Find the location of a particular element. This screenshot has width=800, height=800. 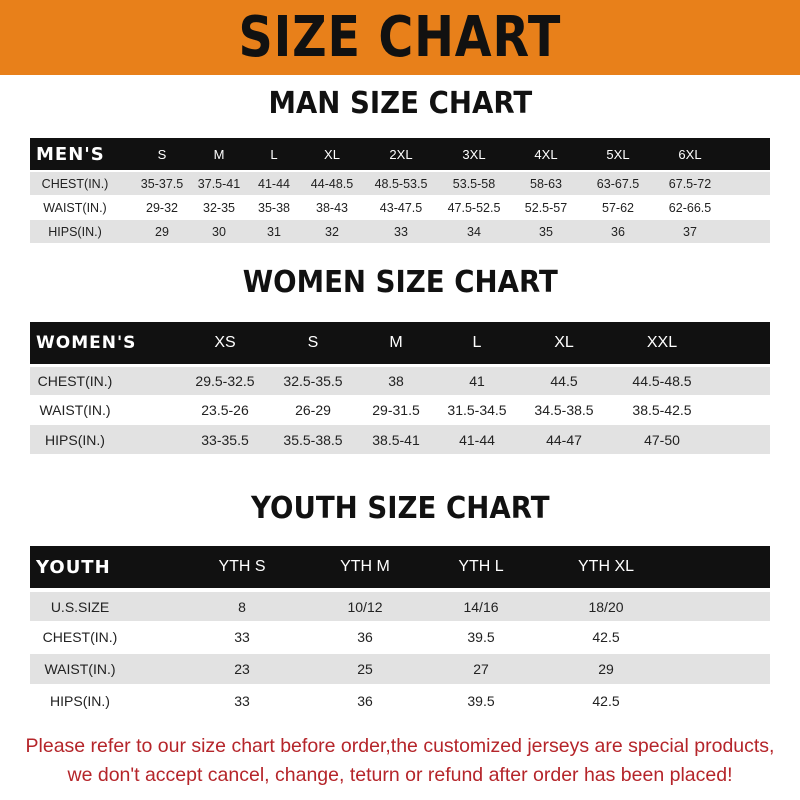

youth-title: YOUTH SIZE CHART is located at coordinates (400, 508).